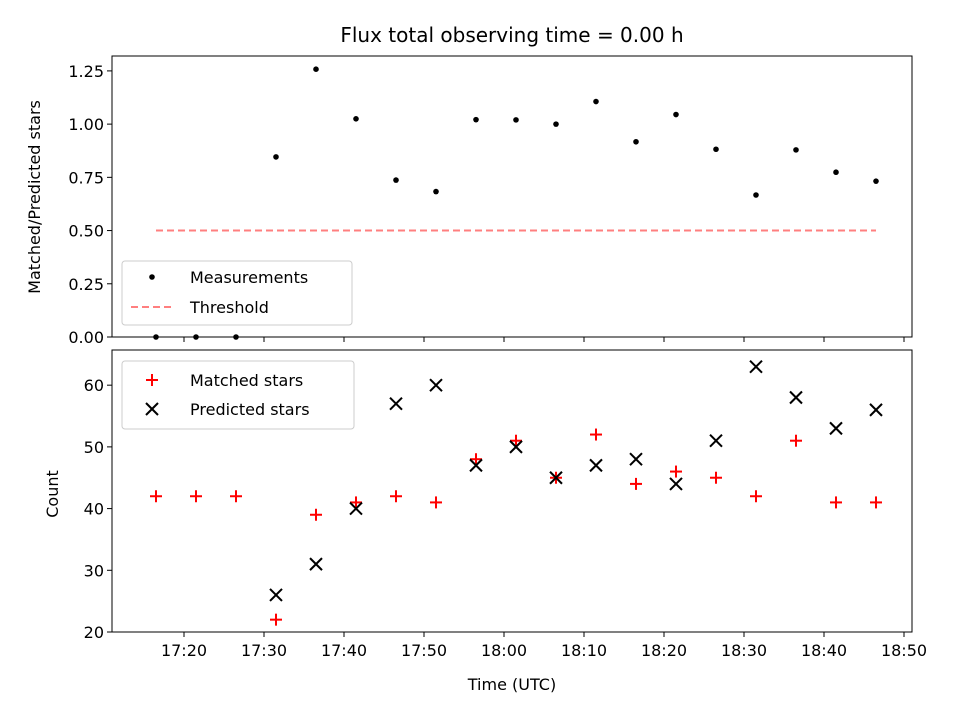 The height and width of the screenshot is (720, 960). I want to click on top-ytick-label: 1.00, so click(86, 124).